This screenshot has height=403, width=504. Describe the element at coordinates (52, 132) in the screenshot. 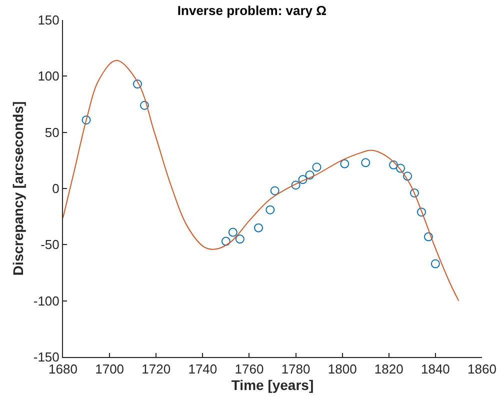

I see `y-tick-label: 50` at that location.